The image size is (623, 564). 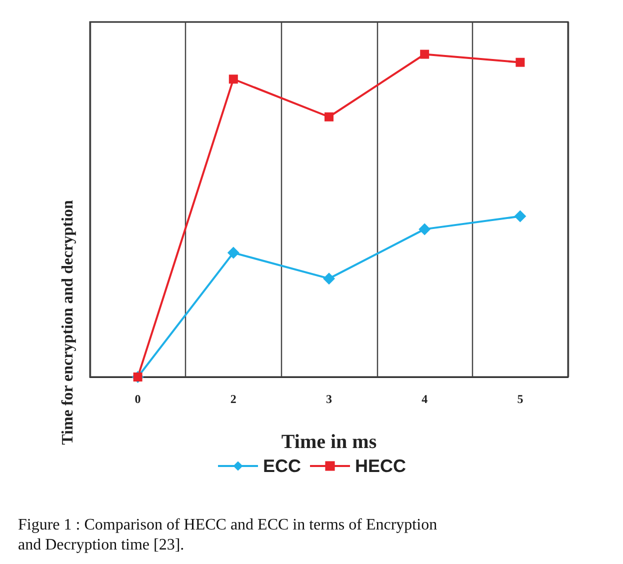 I want to click on y-axis-title: Time for encryption and decryption, so click(x=68, y=322).